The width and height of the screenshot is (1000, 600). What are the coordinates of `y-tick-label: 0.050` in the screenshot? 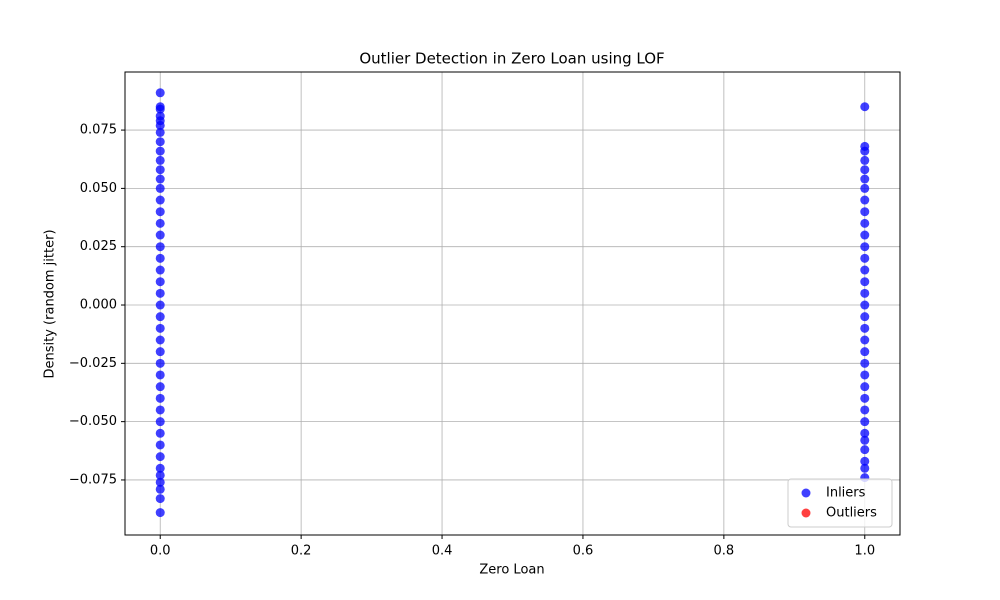 It's located at (98, 188).